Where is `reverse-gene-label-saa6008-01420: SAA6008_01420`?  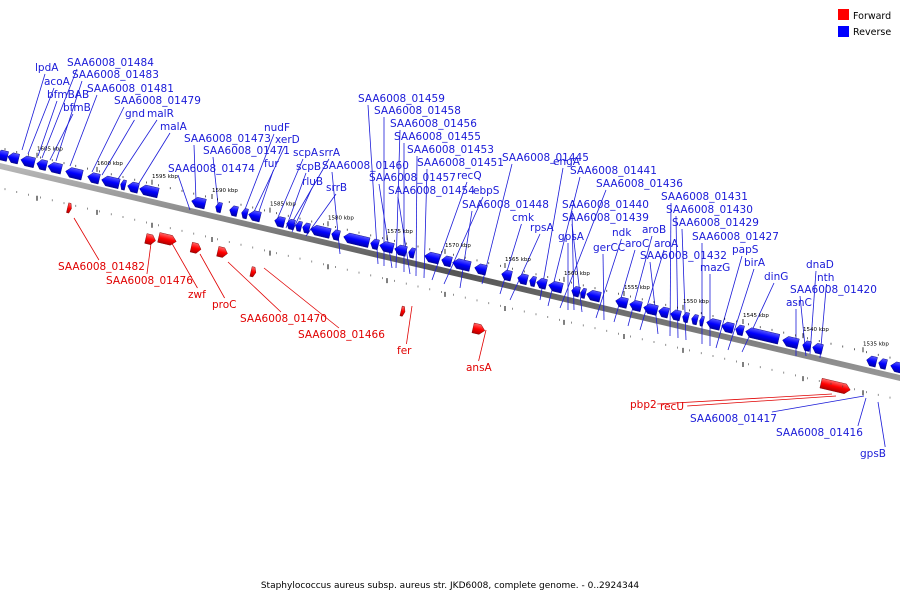 reverse-gene-label-saa6008-01420: SAA6008_01420 is located at coordinates (833, 290).